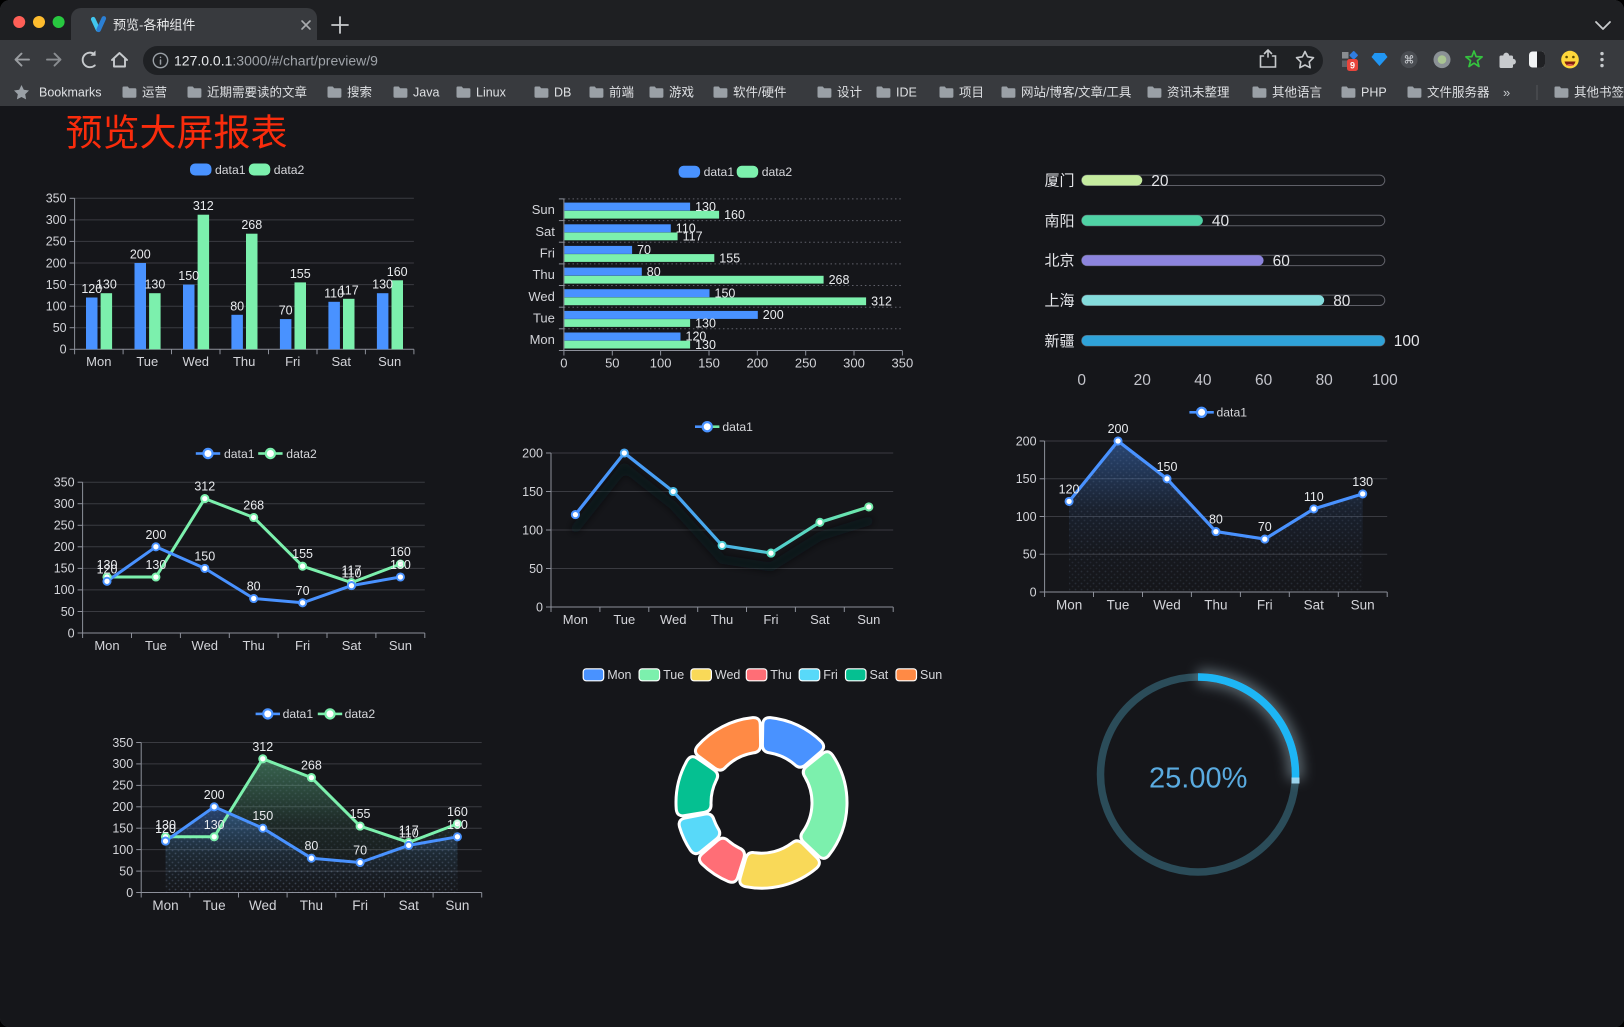 The width and height of the screenshot is (1624, 1027). What do you see at coordinates (839, 280) in the screenshot?
I see `svg-text: 268` at bounding box center [839, 280].